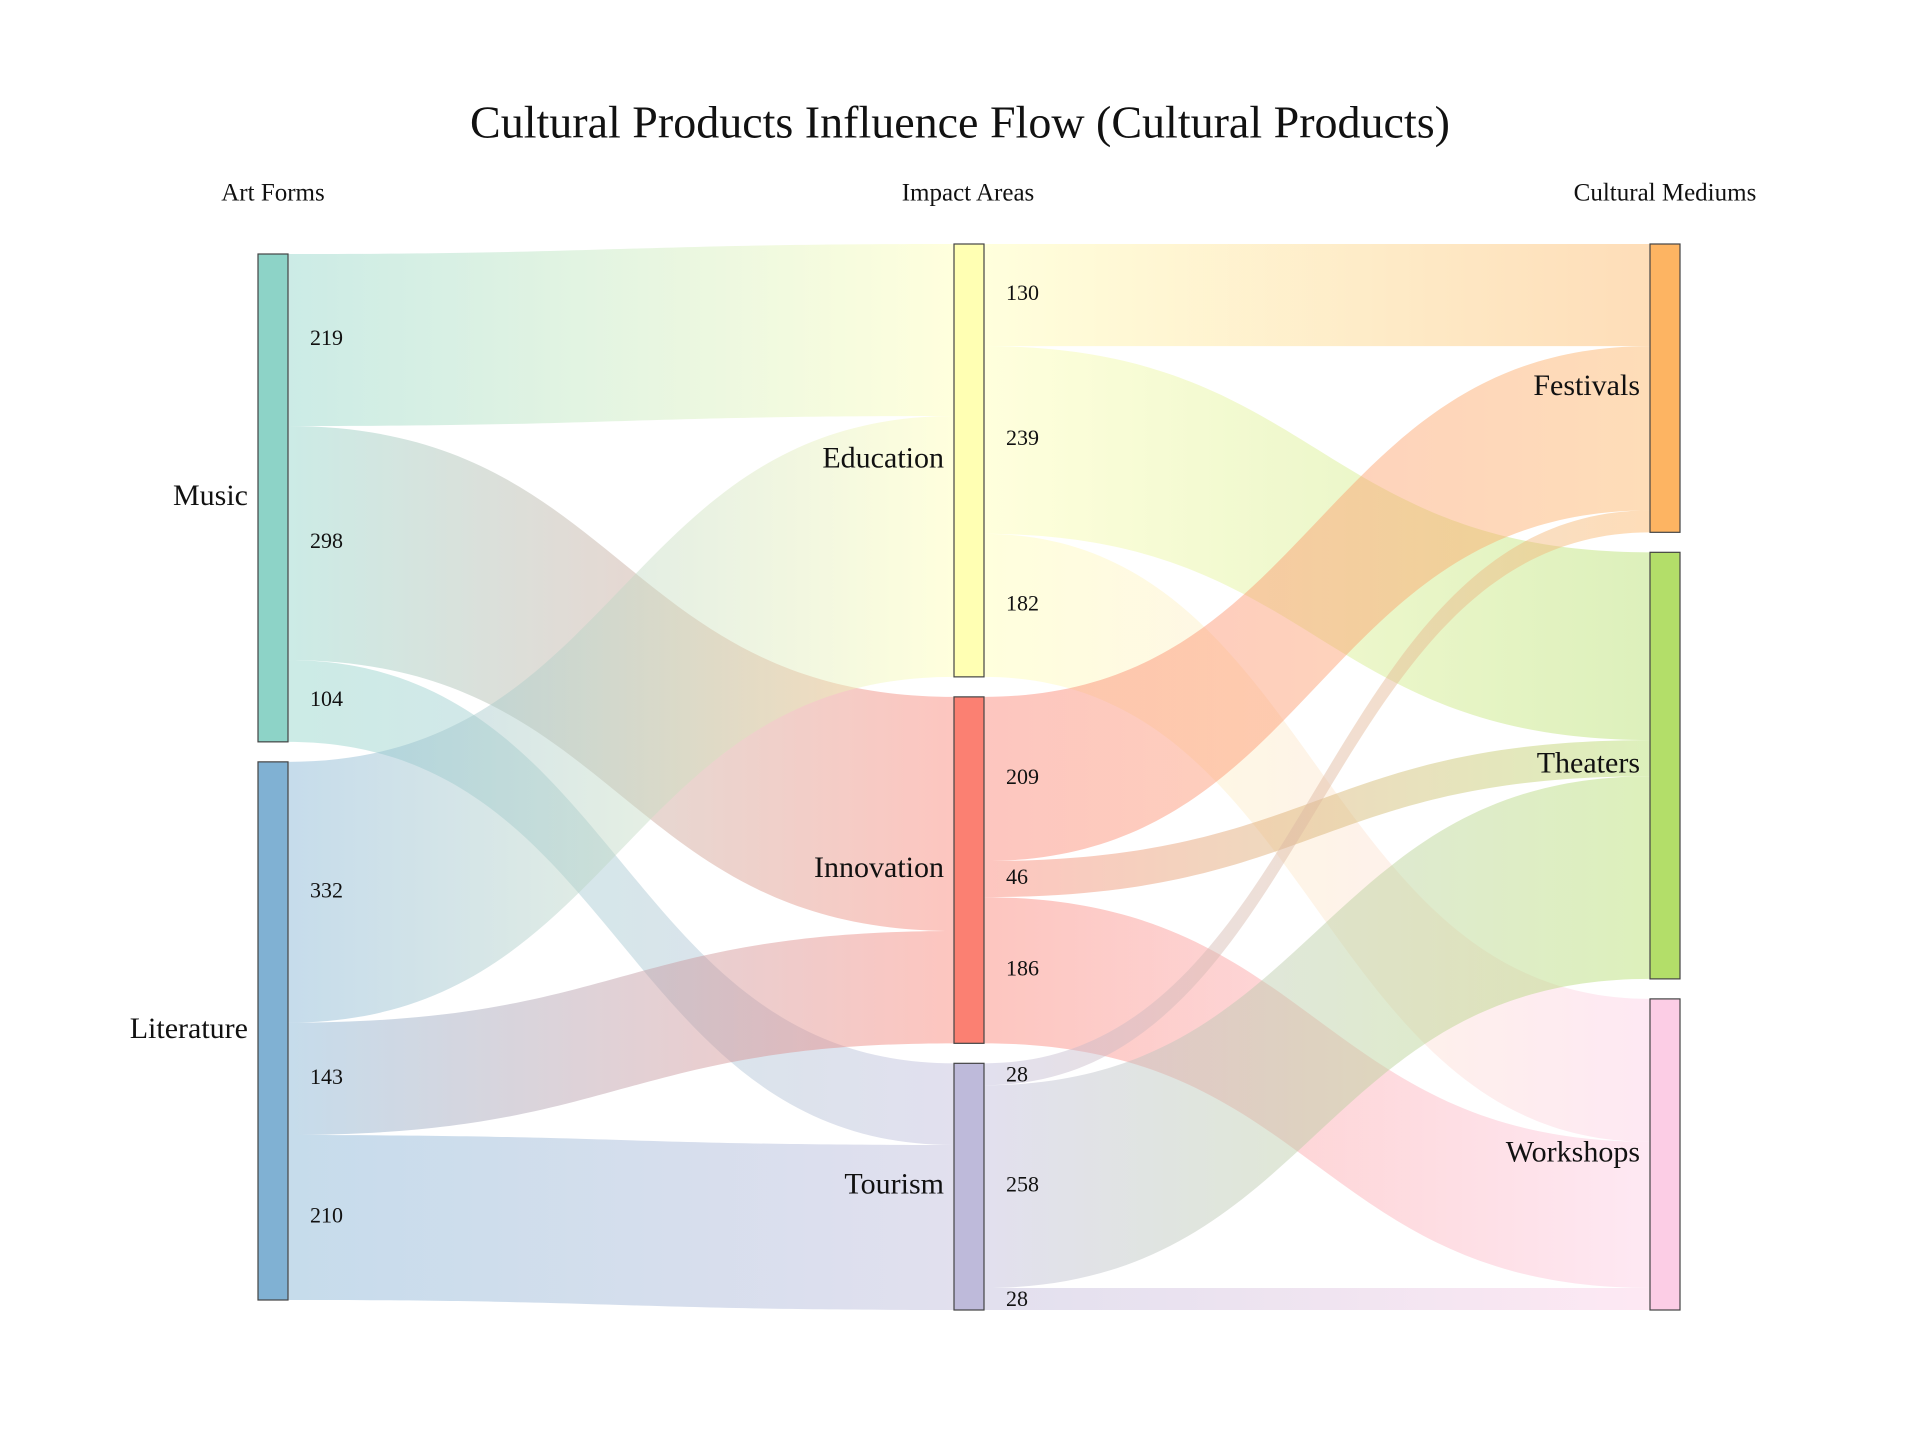 The width and height of the screenshot is (1920, 1440). What do you see at coordinates (326, 540) in the screenshot?
I see `link-value-music-to-innovation: 298` at bounding box center [326, 540].